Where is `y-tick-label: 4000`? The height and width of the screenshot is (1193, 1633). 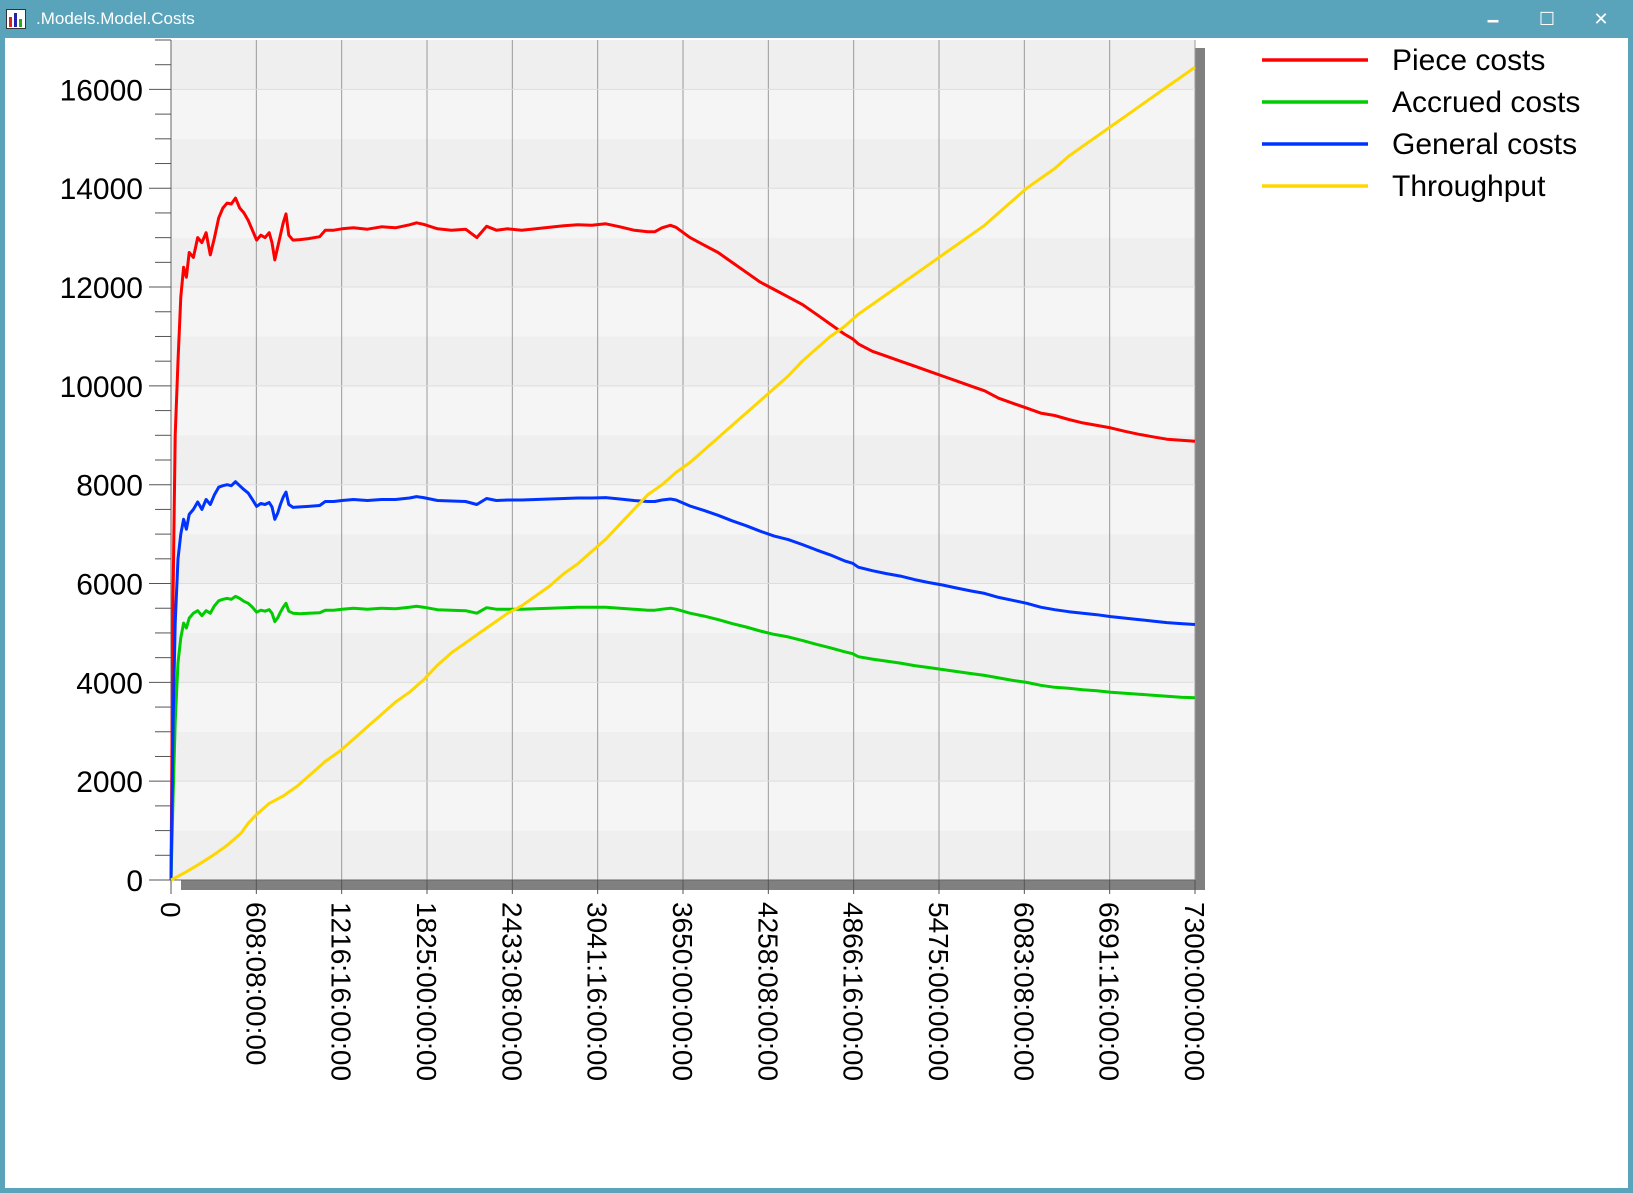 y-tick-label: 4000 is located at coordinates (109, 683).